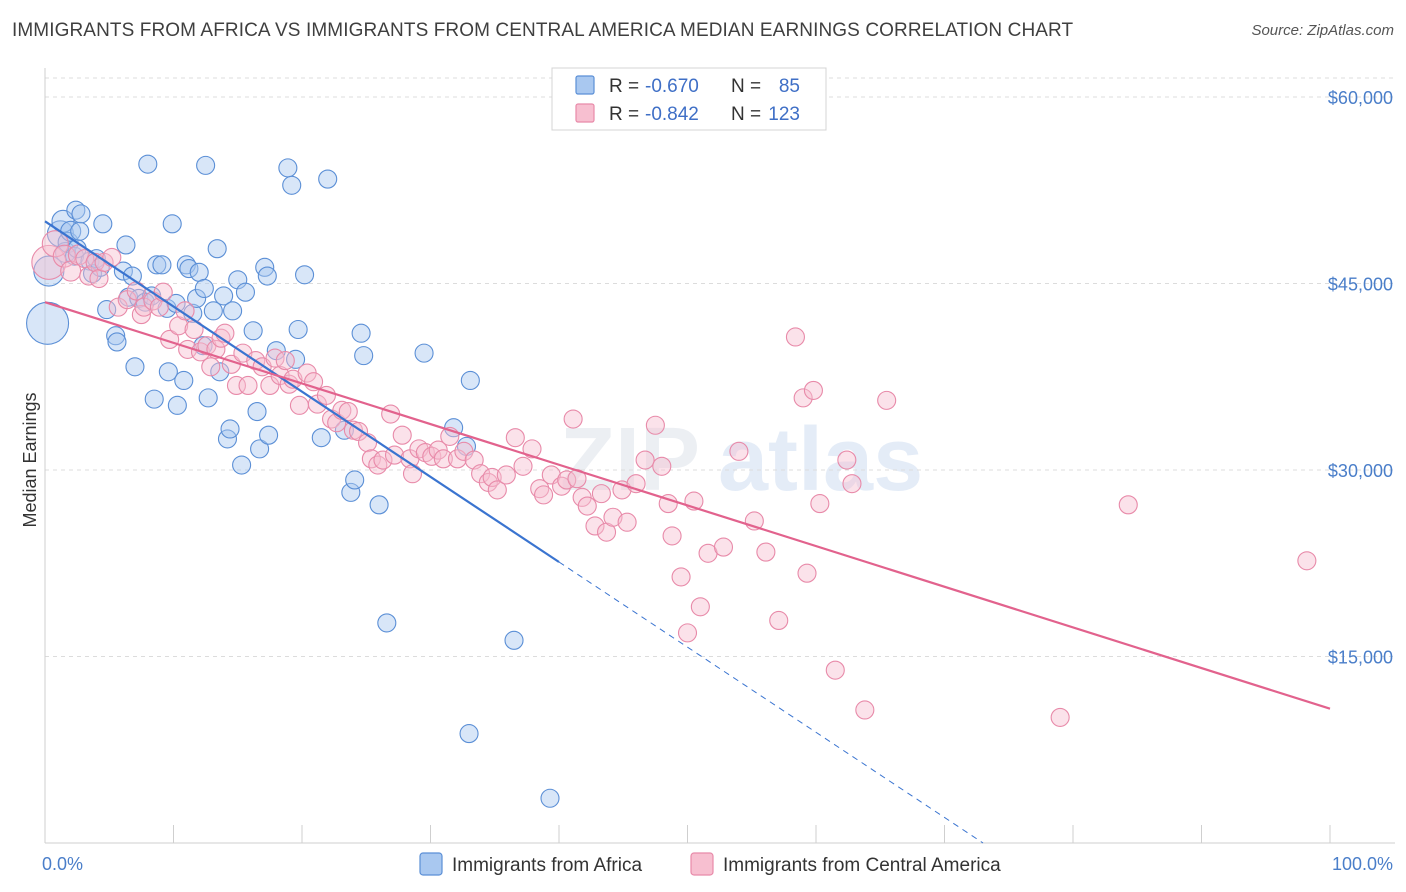 The width and height of the screenshot is (1406, 892). Describe the element at coordinates (62, 864) in the screenshot. I see `x-tick-label-min: 0.0%` at that location.